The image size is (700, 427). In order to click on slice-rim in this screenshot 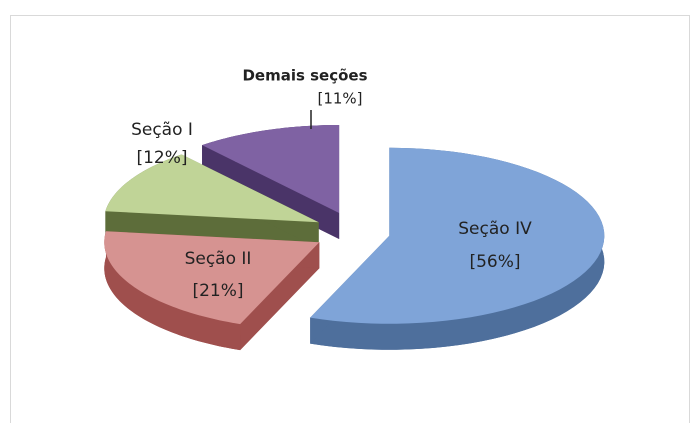, I will do `click(172, 291)`.